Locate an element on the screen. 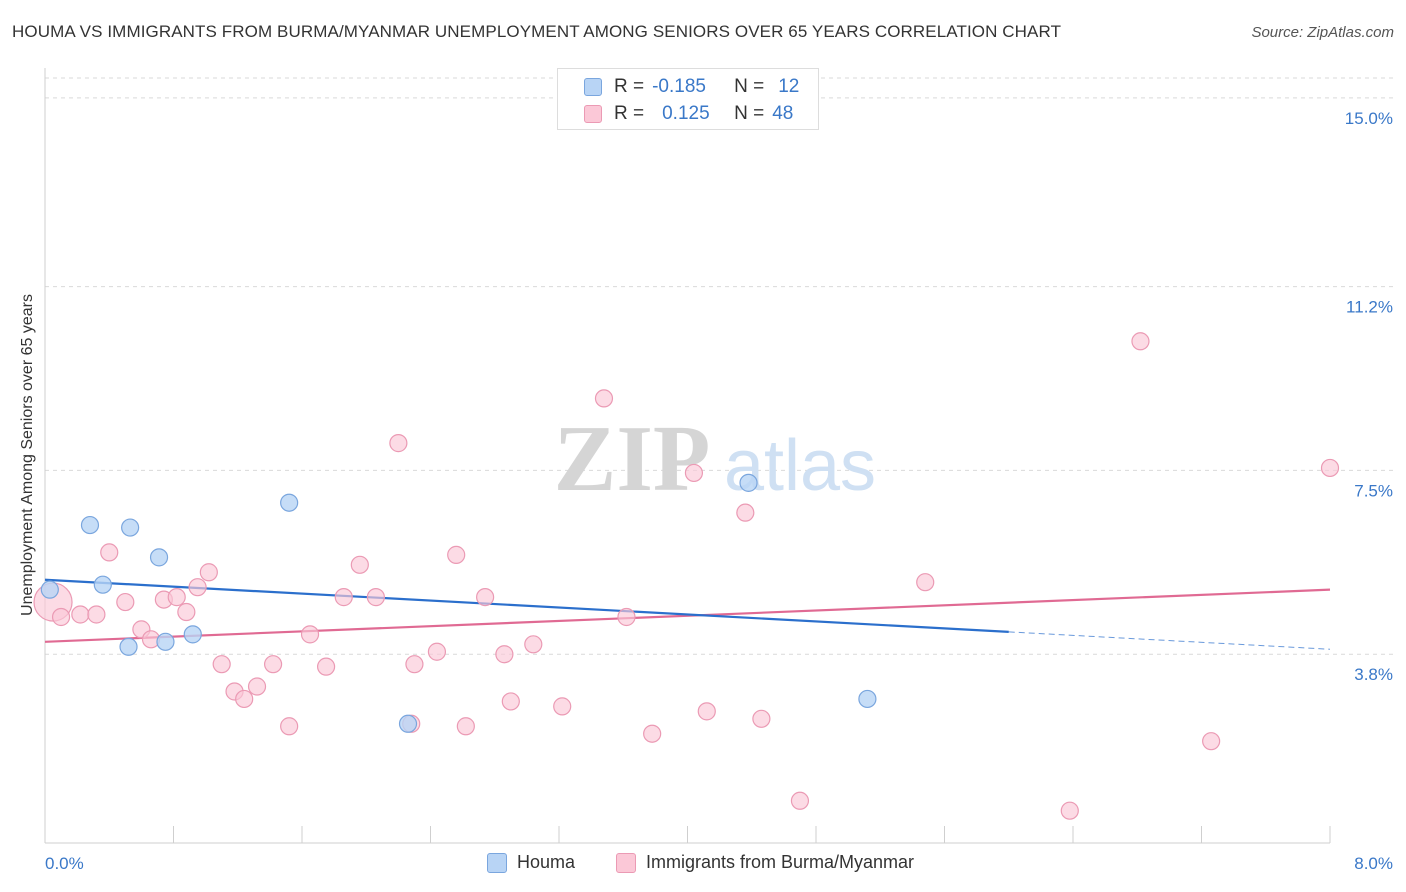  y-tick-label: 15.0% is located at coordinates (1369, 118).